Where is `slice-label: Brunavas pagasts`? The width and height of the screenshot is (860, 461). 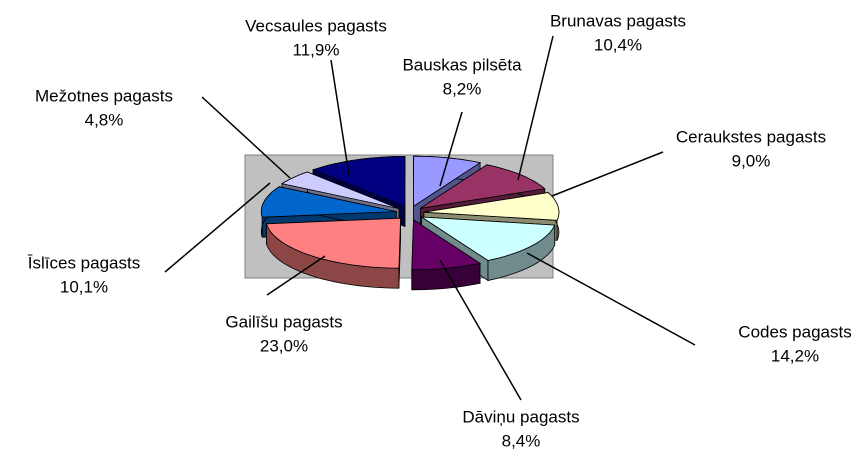
slice-label: Brunavas pagasts is located at coordinates (618, 20).